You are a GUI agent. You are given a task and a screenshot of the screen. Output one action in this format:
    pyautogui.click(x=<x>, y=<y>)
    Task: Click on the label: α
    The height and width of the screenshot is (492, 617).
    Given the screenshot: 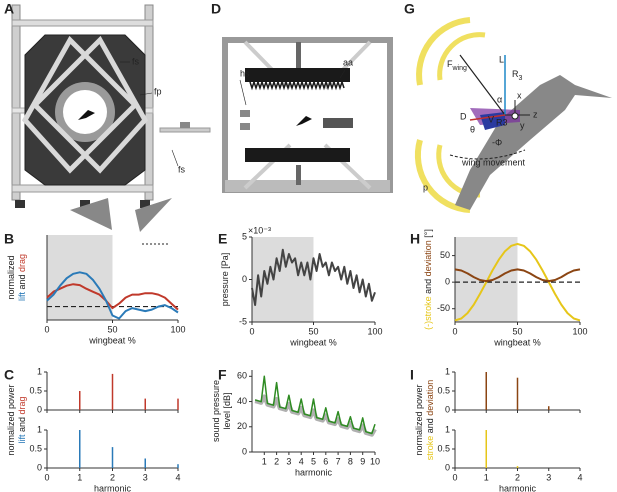 What is the action you would take?
    pyautogui.click(x=499, y=99)
    